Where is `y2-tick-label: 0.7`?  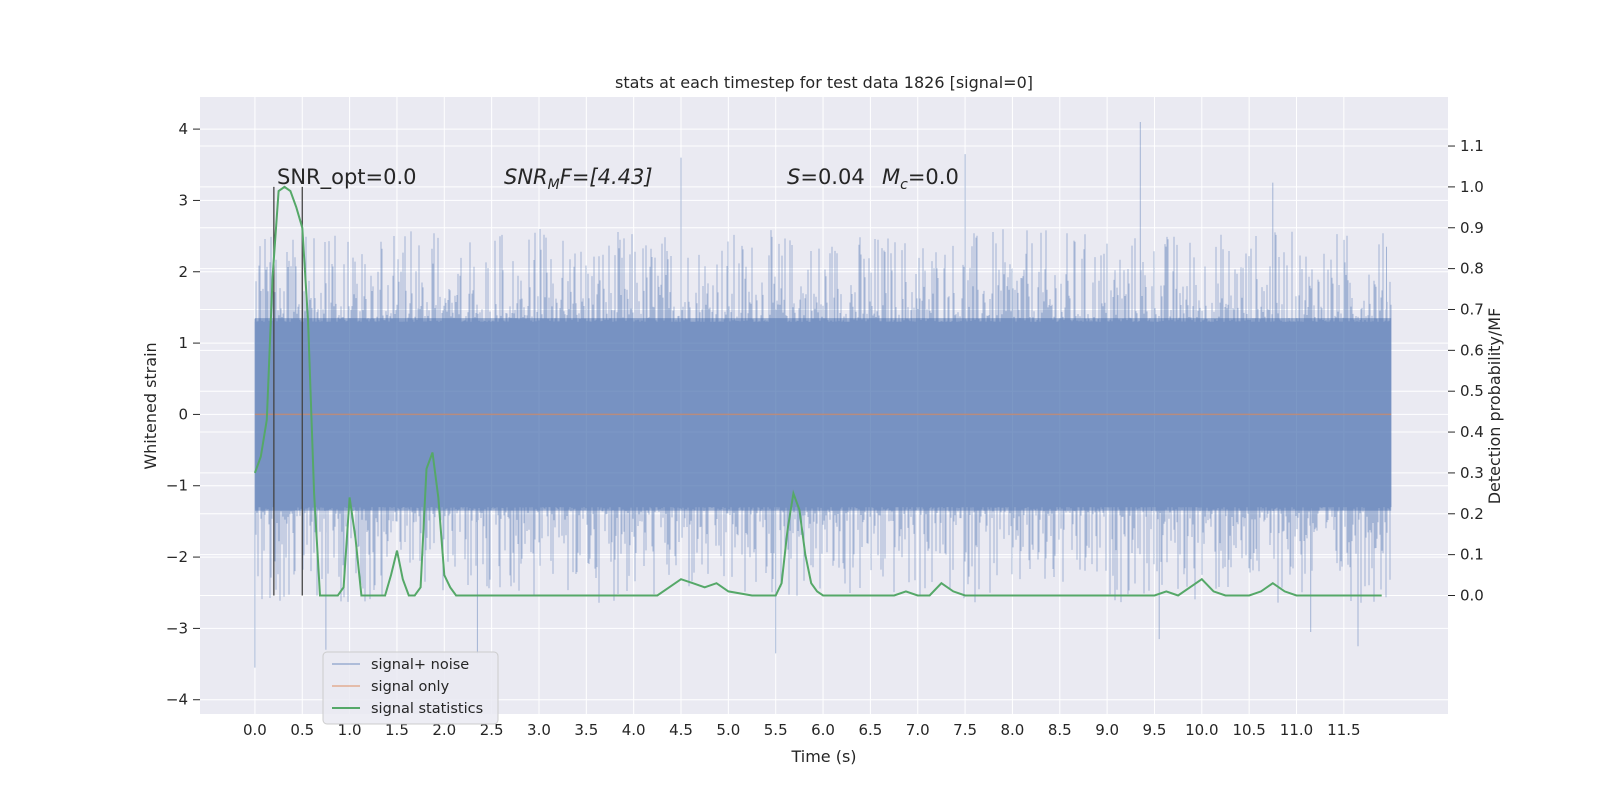 y2-tick-label: 0.7 is located at coordinates (1472, 309).